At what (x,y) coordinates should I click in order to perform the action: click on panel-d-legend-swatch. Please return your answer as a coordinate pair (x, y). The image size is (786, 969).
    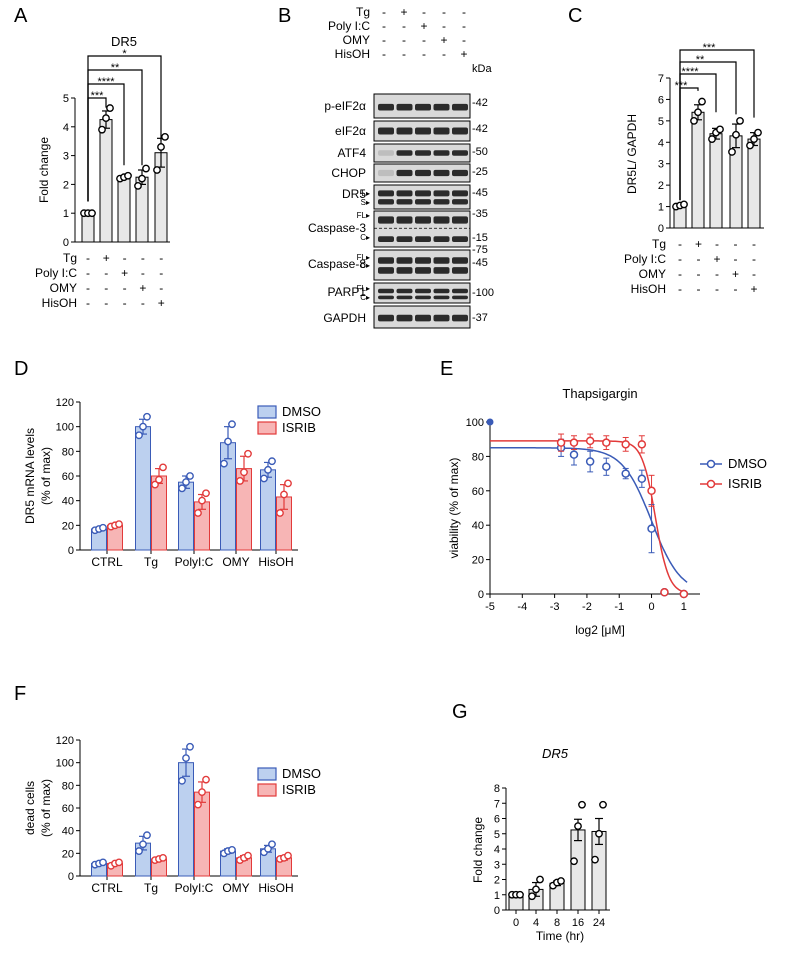
    Looking at the image, I should click on (267, 428).